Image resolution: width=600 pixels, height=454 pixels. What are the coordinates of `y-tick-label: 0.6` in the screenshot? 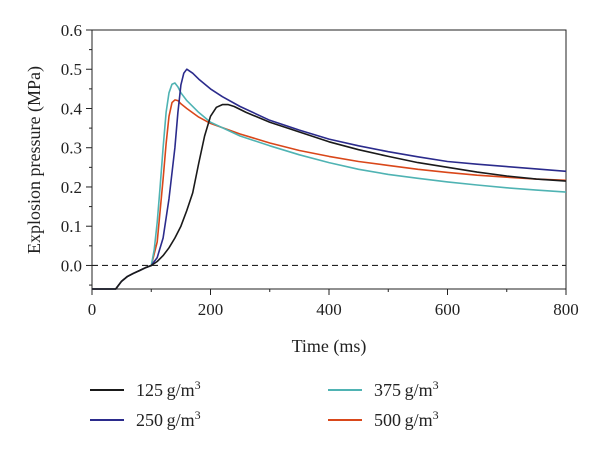 It's located at (71, 30).